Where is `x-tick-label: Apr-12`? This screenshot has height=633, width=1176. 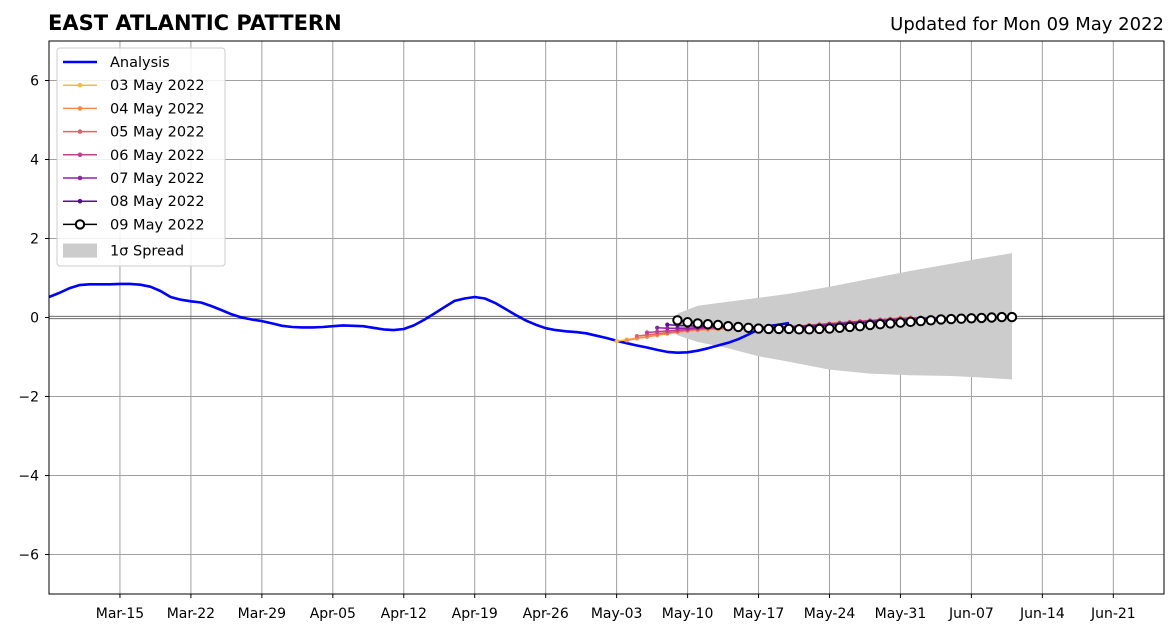 x-tick-label: Apr-12 is located at coordinates (404, 614).